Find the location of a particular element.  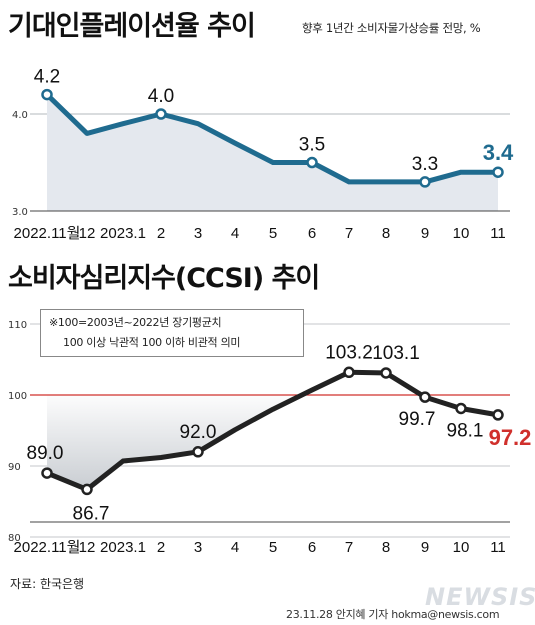

chart1-ytick-label: 4.0 is located at coordinates (20, 115).